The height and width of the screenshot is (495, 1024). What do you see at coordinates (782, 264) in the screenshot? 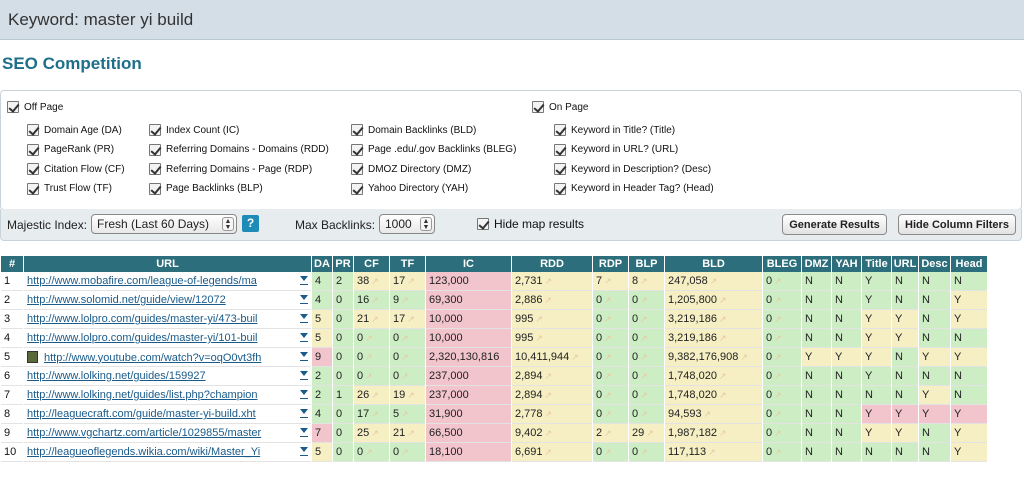
I see `column-header: BLEG` at bounding box center [782, 264].